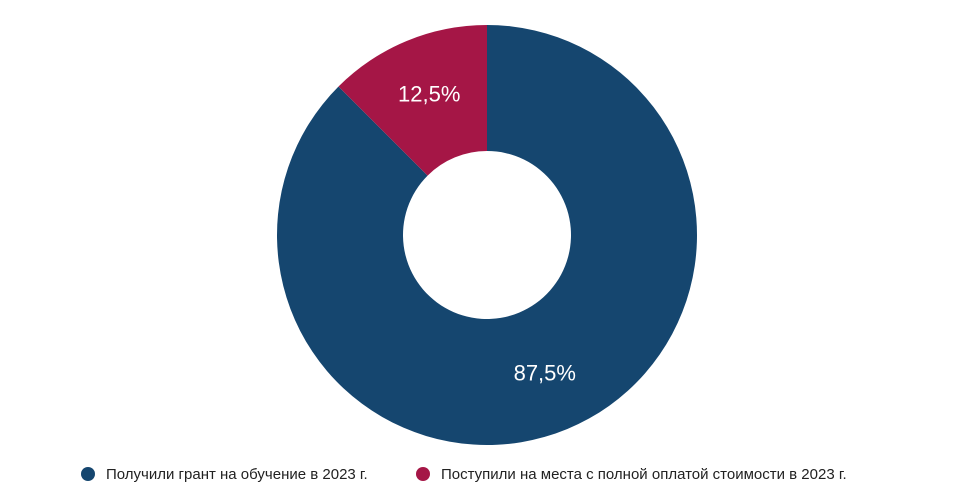 The width and height of the screenshot is (972, 502). I want to click on value-label: 12,5%, so click(429, 93).